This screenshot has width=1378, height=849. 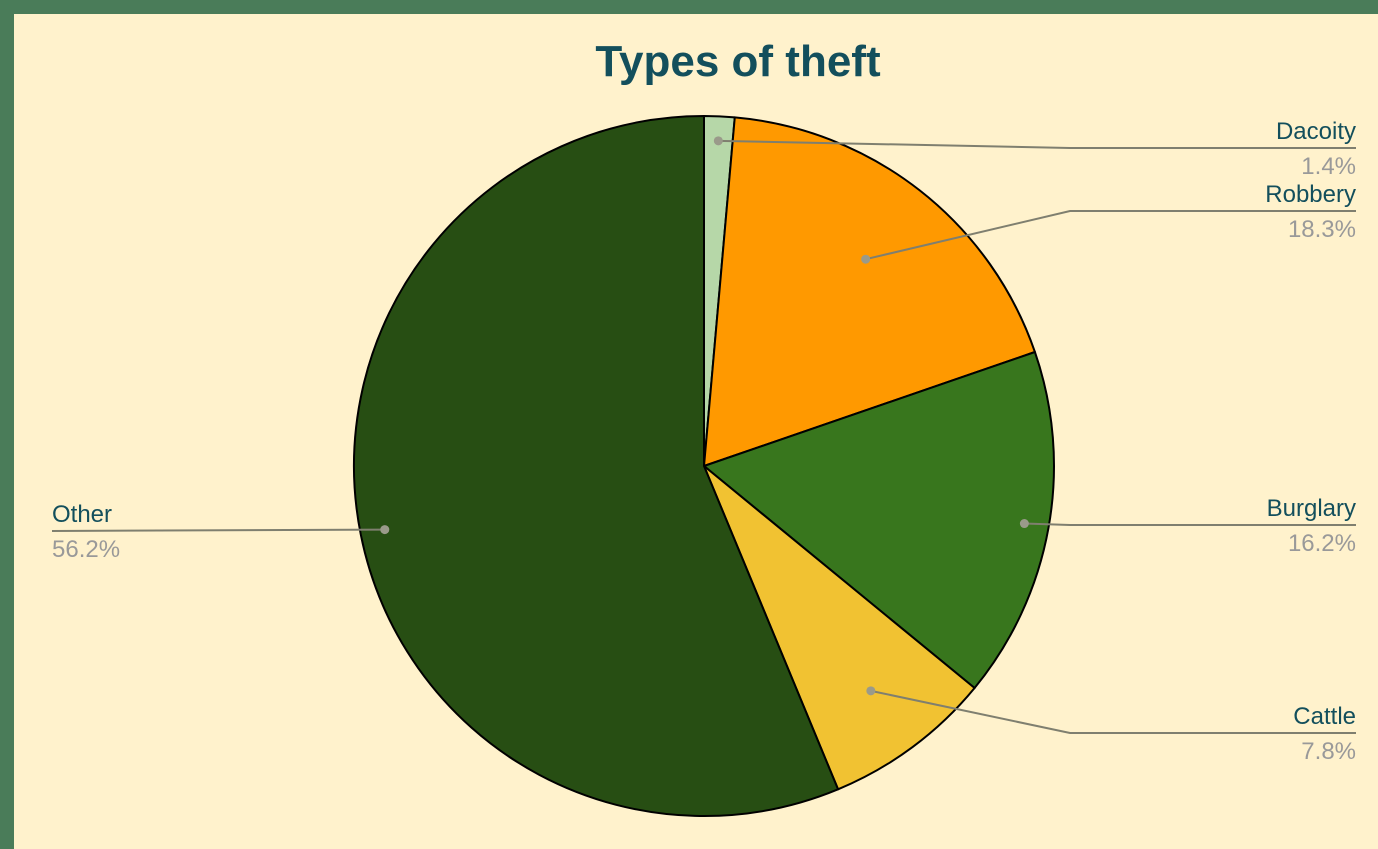 What do you see at coordinates (869, 291) in the screenshot?
I see `pie-slice-robbery` at bounding box center [869, 291].